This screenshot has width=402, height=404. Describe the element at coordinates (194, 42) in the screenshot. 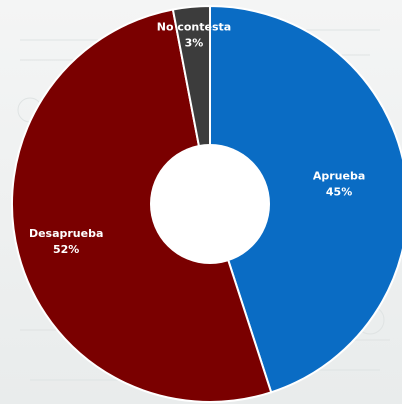

I see `slice-value-no-contesta: 3%` at that location.